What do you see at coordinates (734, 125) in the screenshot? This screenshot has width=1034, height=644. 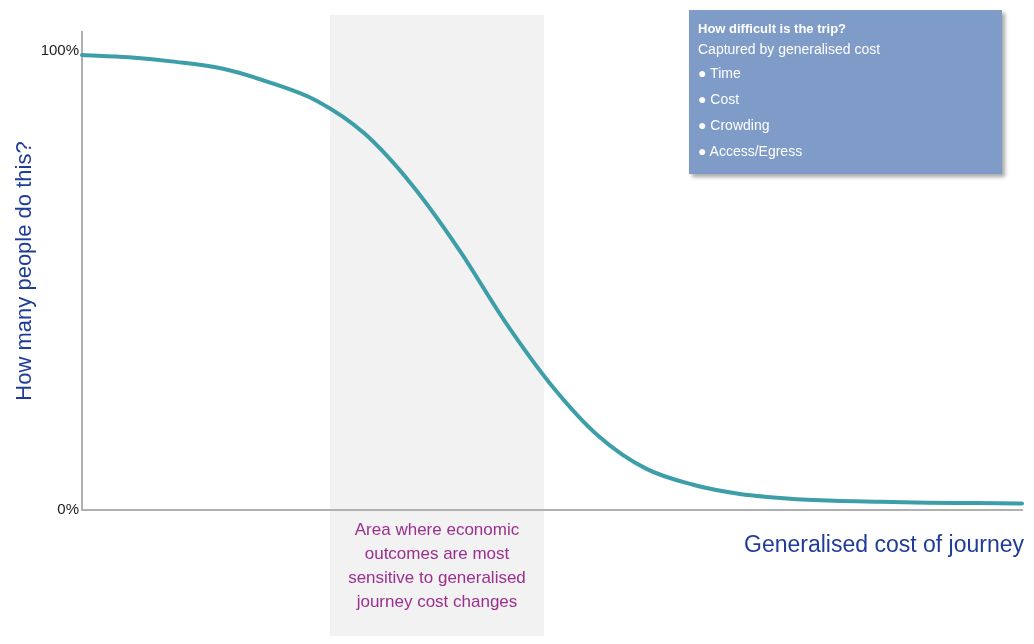 I see `annotation: ● Crowding` at bounding box center [734, 125].